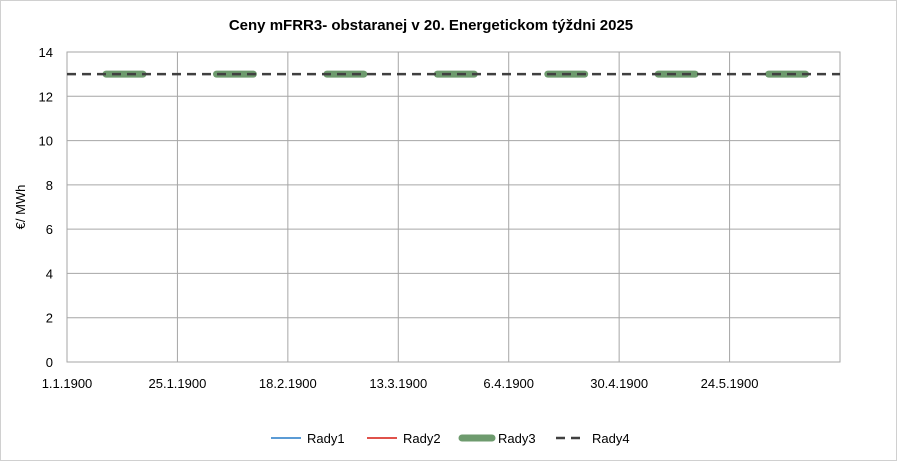 This screenshot has height=461, width=897. I want to click on y-axis-label: €/ MWh, so click(20, 207).